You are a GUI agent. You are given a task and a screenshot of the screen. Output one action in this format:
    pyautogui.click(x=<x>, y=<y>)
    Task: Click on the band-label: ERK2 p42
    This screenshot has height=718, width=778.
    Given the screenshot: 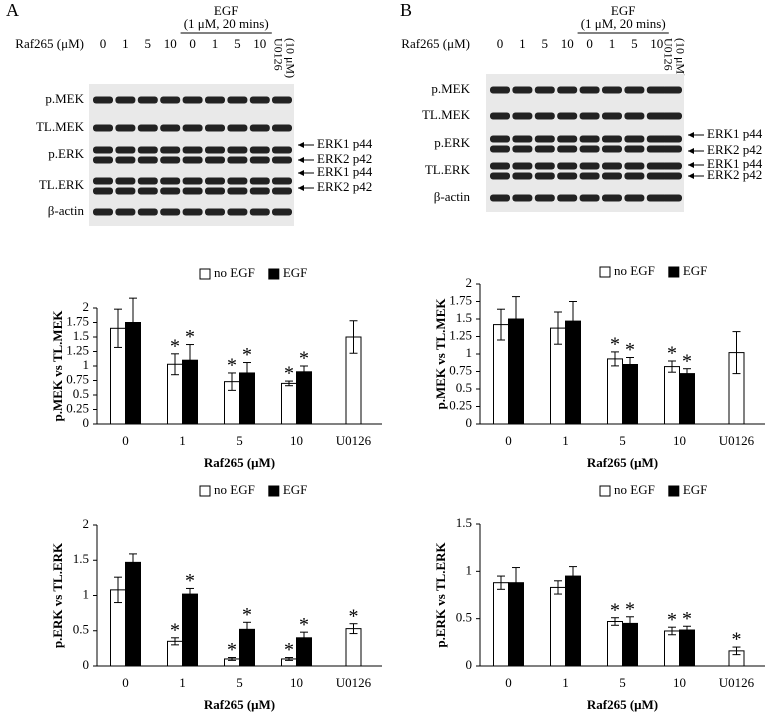 What is the action you would take?
    pyautogui.click(x=344, y=186)
    